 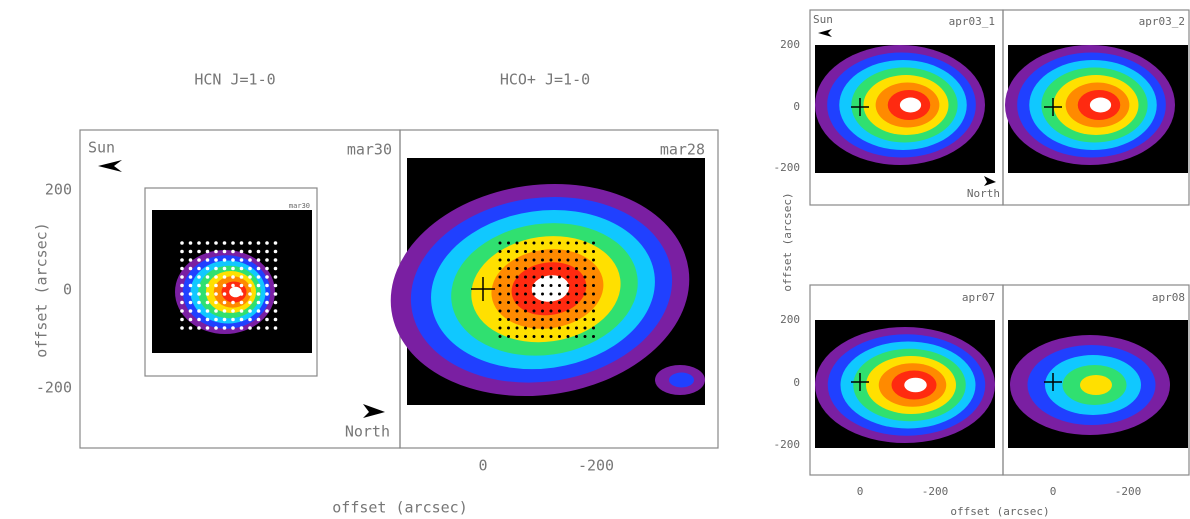 I want to click on y-tick-label: 200, so click(x=58, y=190).